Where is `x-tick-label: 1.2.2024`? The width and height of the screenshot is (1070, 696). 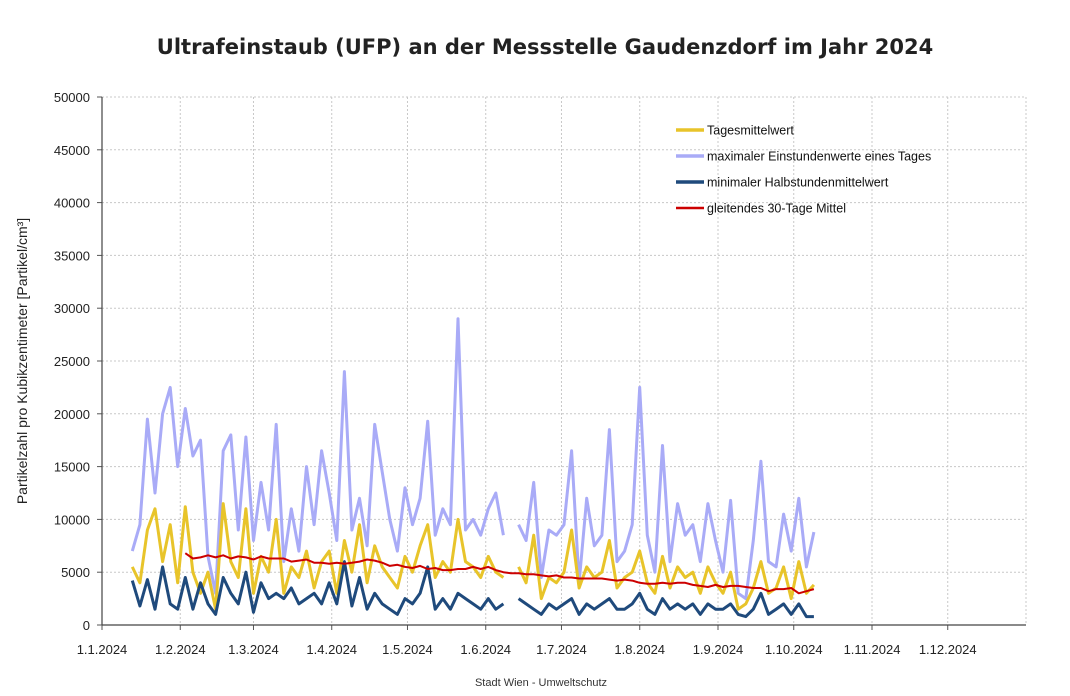 x-tick-label: 1.2.2024 is located at coordinates (180, 649).